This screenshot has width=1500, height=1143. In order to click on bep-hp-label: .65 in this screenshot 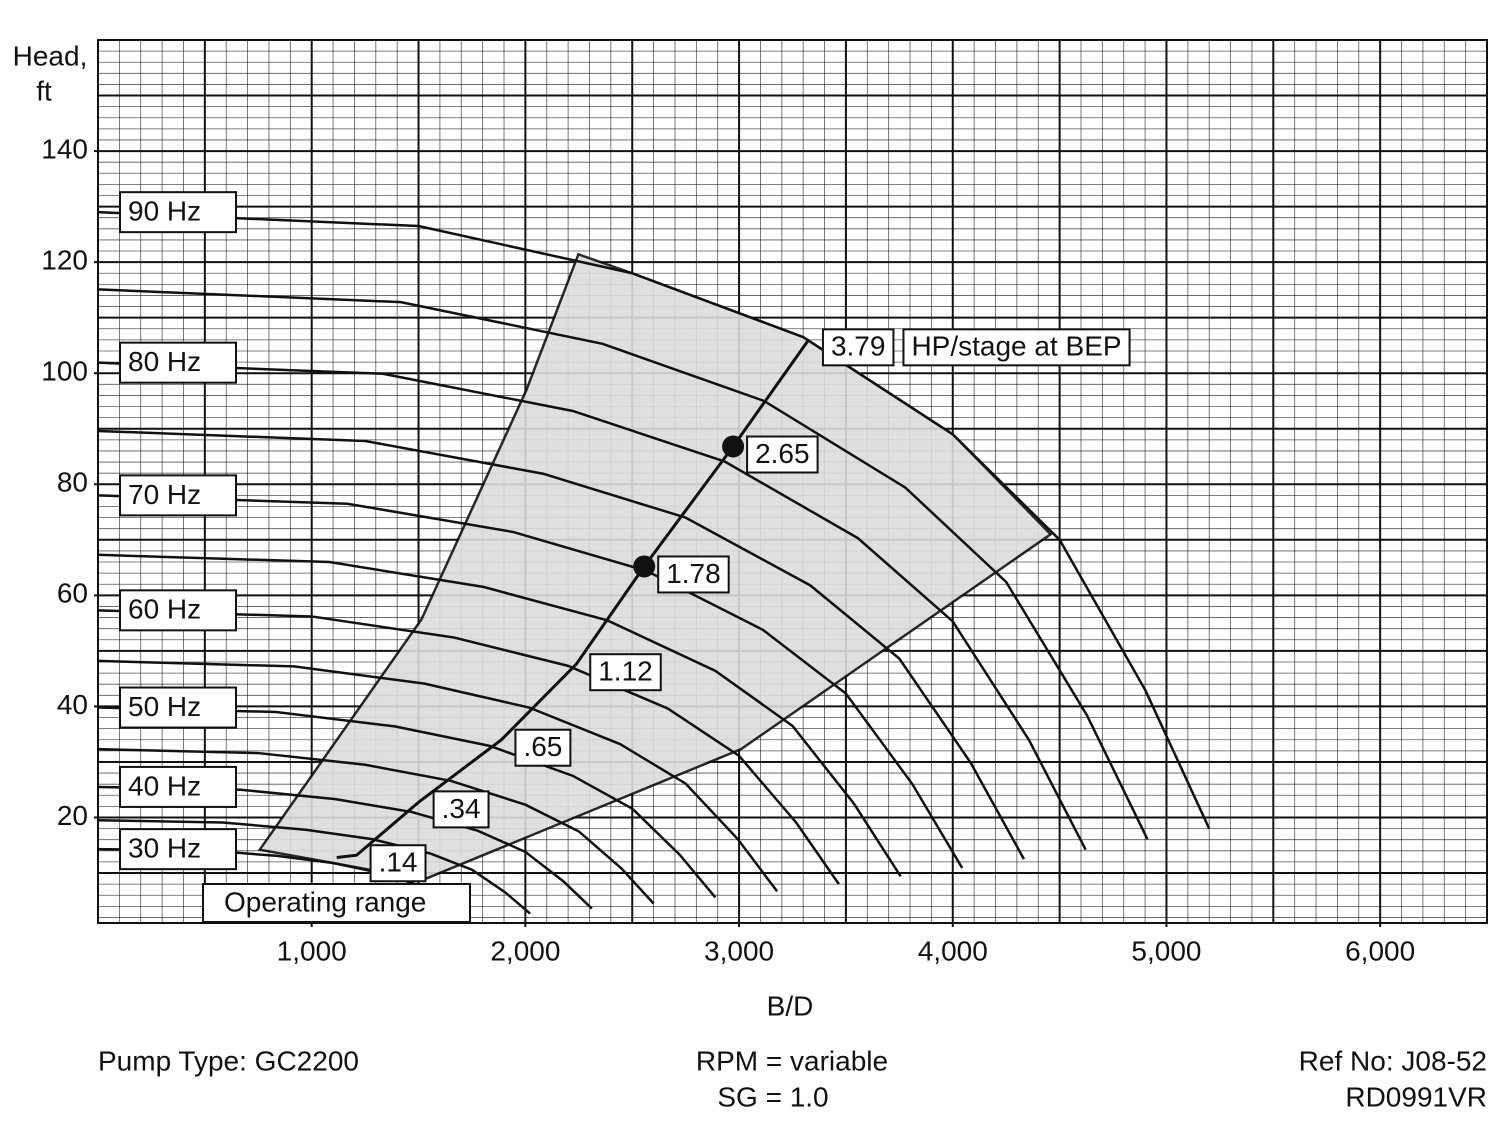, I will do `click(542, 746)`.